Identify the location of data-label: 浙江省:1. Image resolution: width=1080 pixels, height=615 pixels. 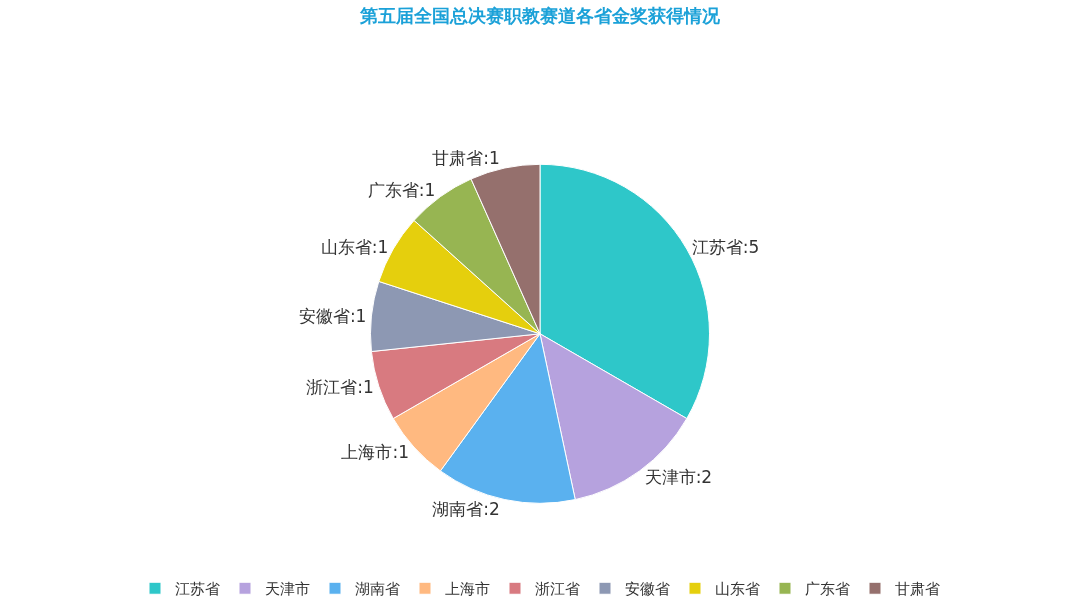
(340, 387).